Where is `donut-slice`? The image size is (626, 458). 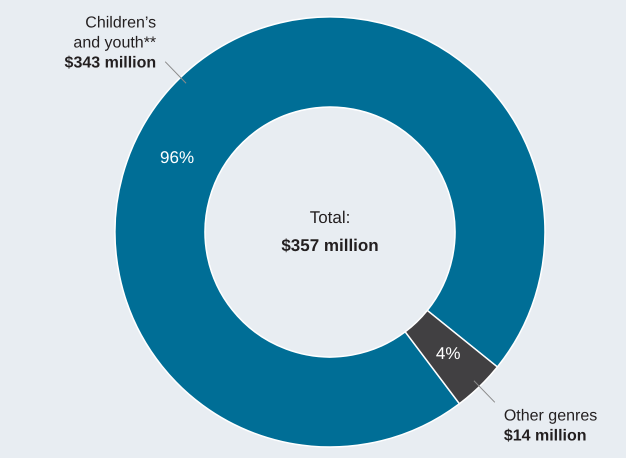 donut-slice is located at coordinates (451, 357).